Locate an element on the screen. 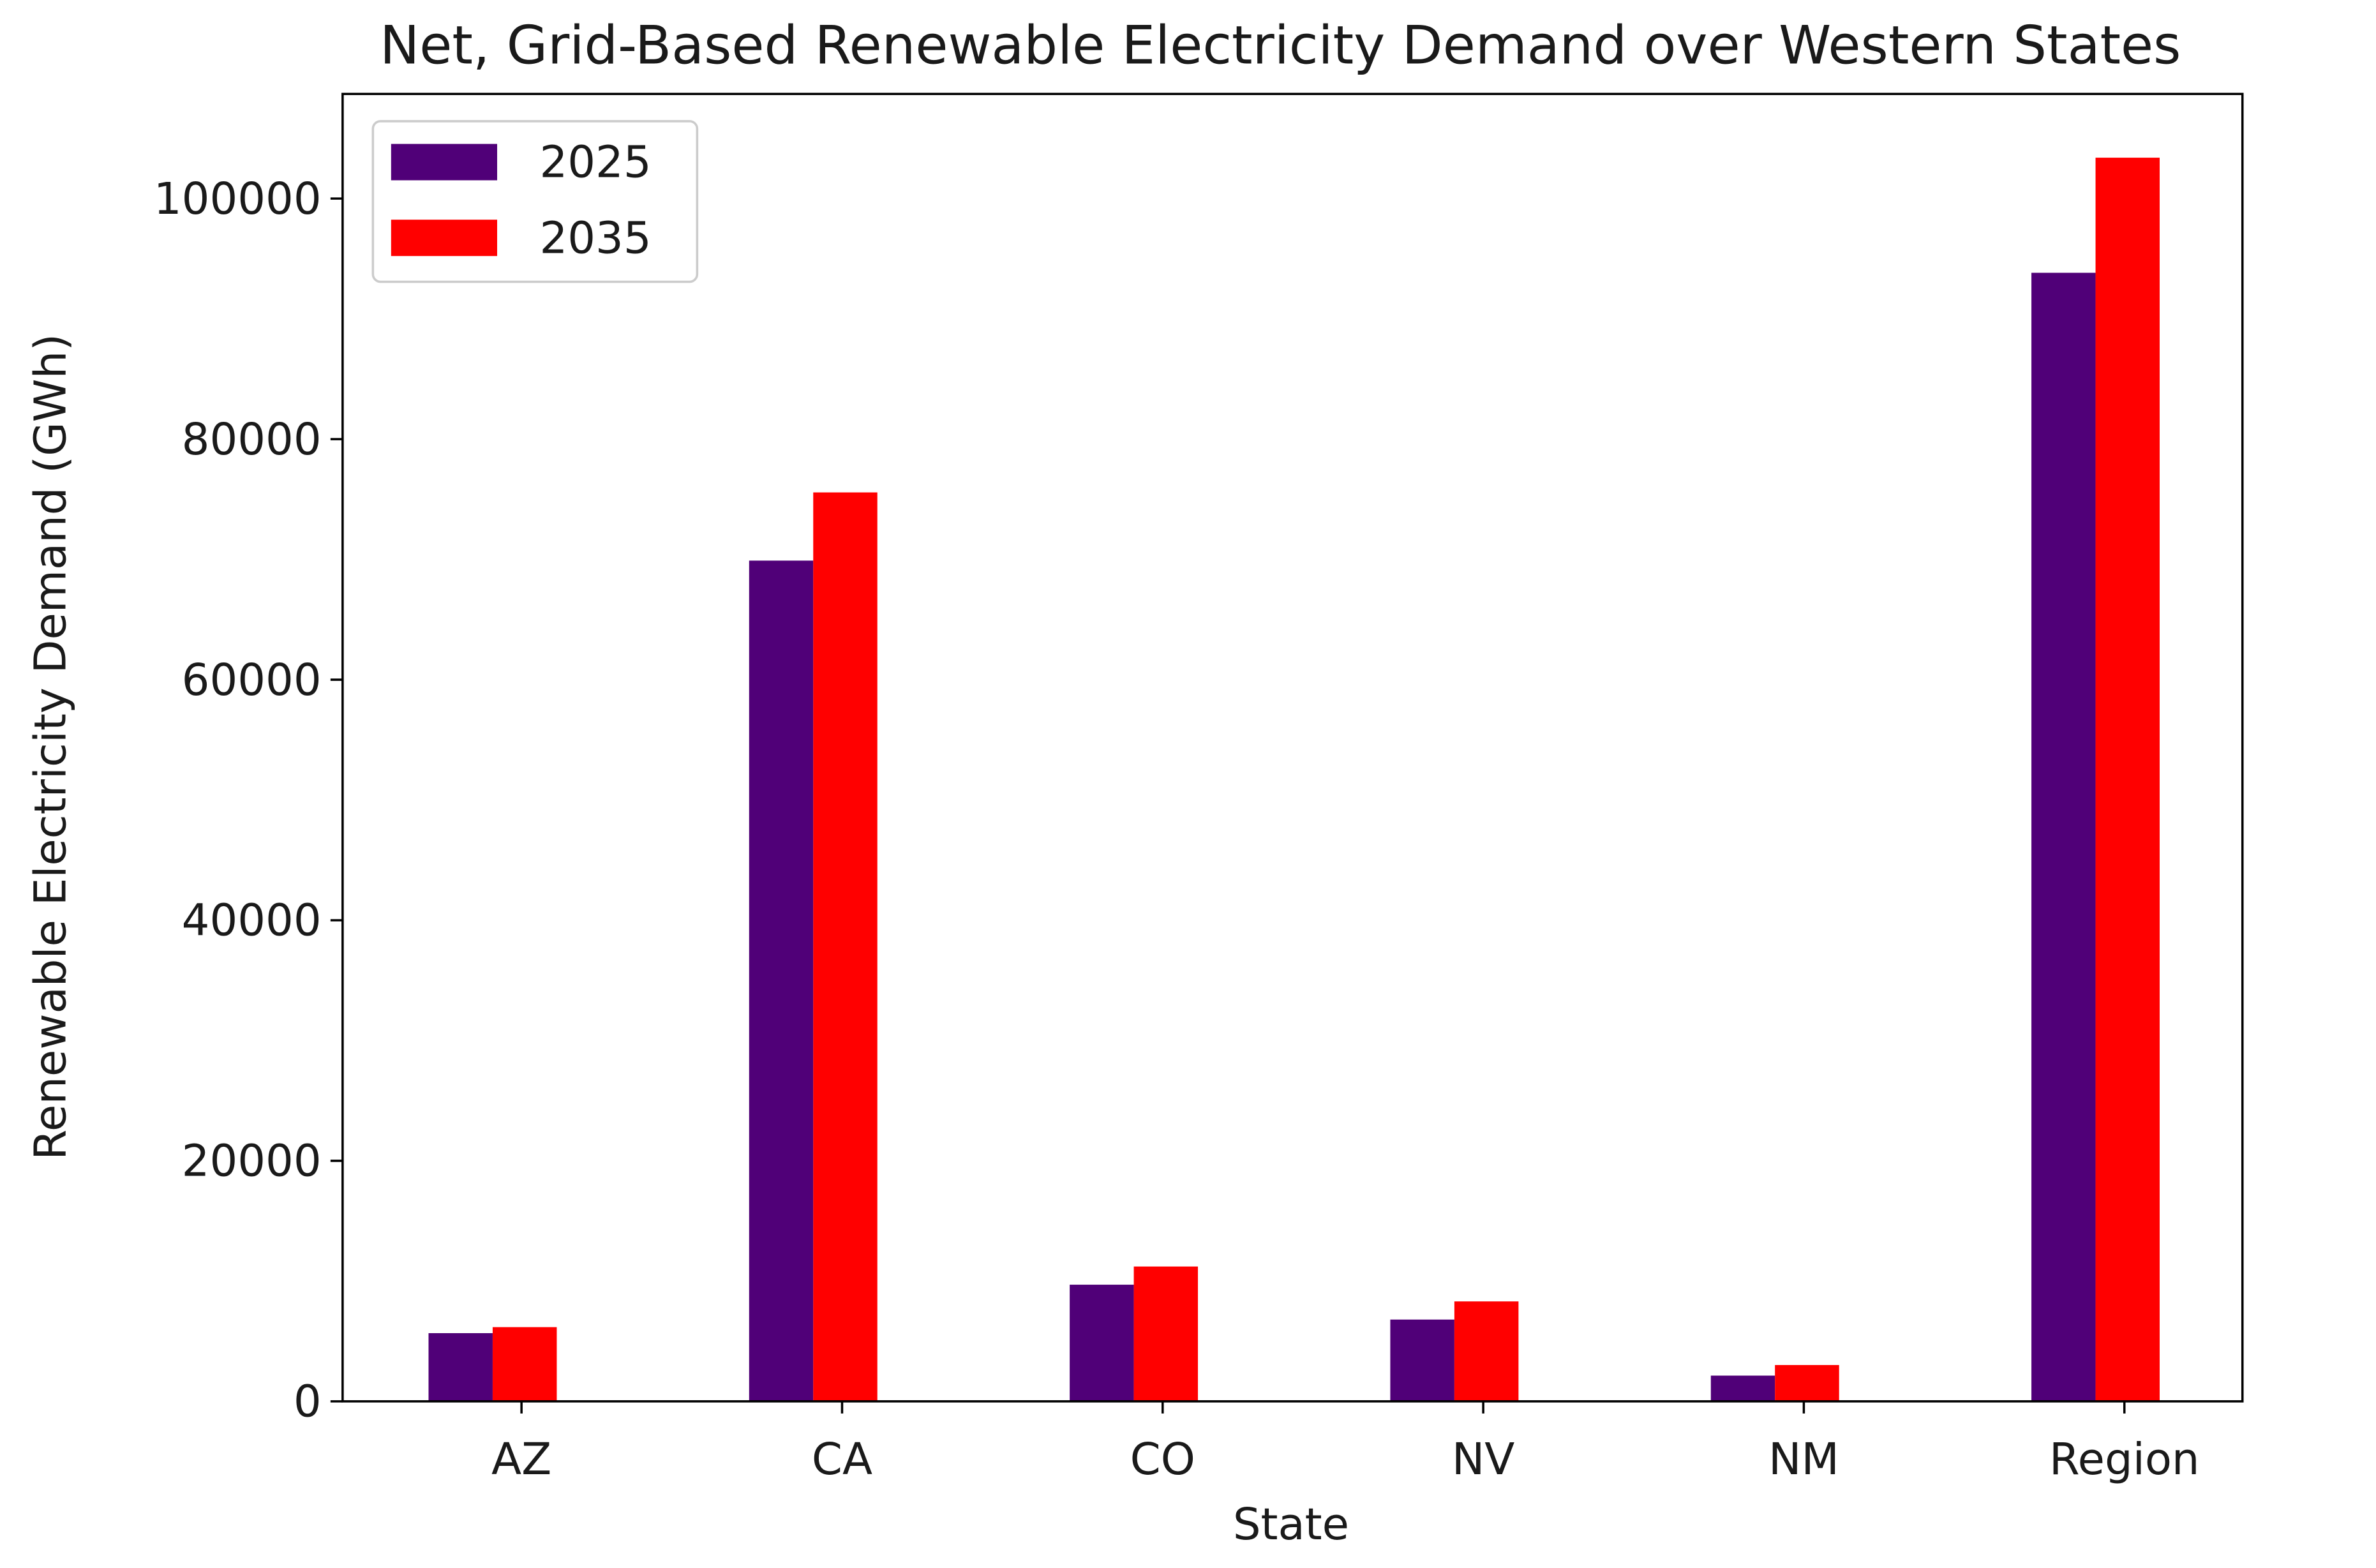  legend-label: 2025 is located at coordinates (595, 162).